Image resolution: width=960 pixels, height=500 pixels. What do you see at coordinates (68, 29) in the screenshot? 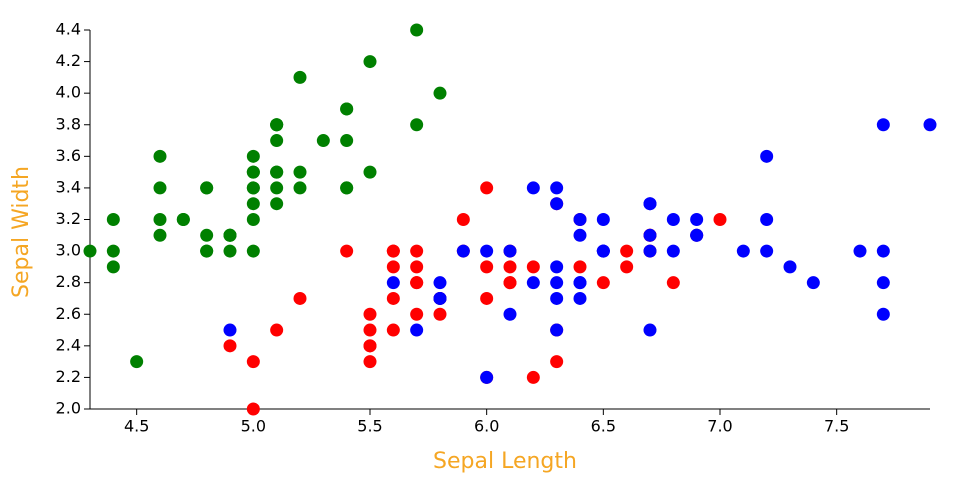
I see `y-tick-label: 4.4` at bounding box center [68, 29].